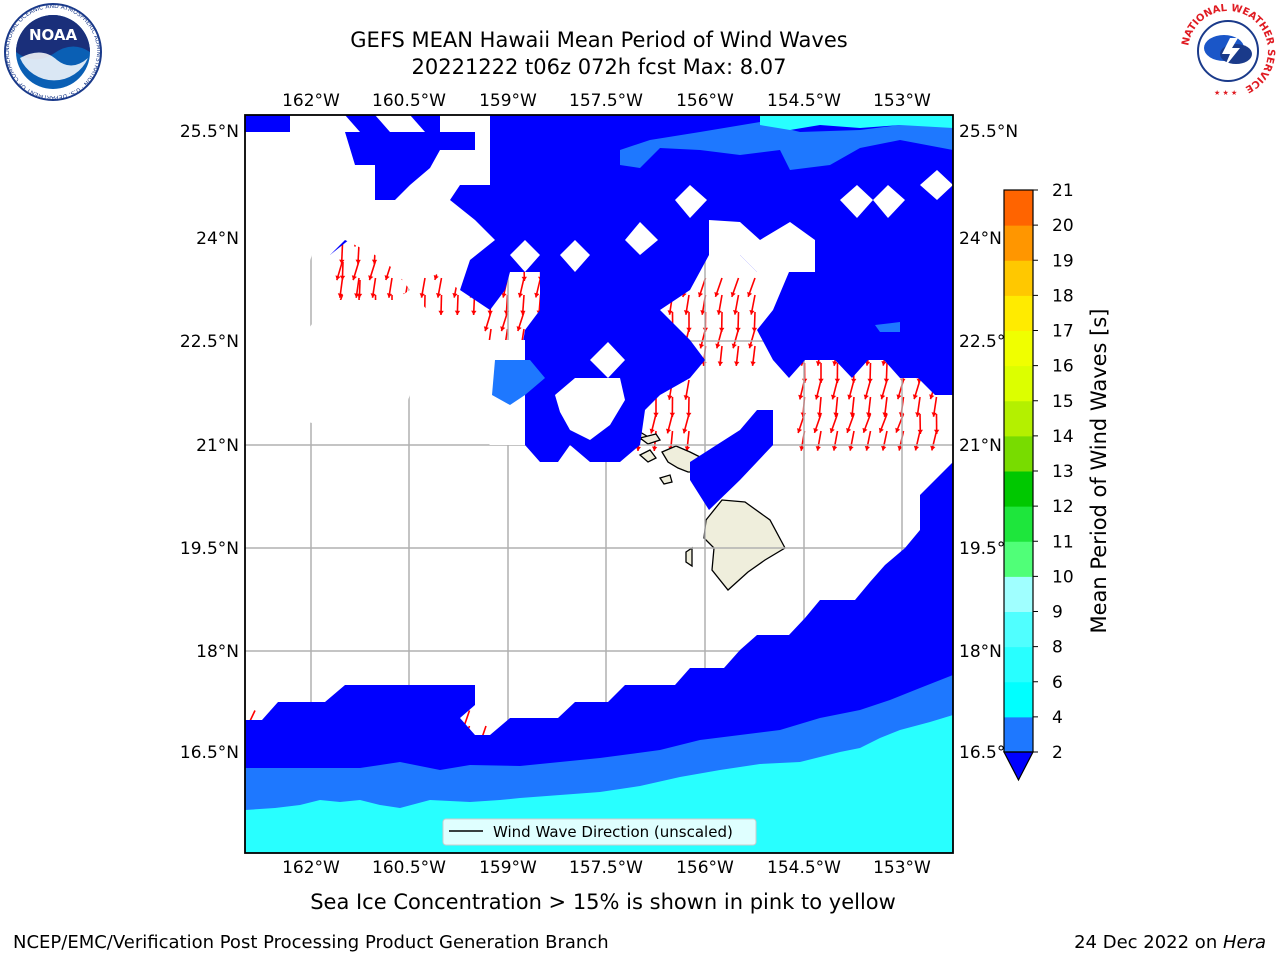 This screenshot has height=960, width=1280. What do you see at coordinates (1063, 437) in the screenshot?
I see `colorbar-tick-label: 14` at bounding box center [1063, 437].